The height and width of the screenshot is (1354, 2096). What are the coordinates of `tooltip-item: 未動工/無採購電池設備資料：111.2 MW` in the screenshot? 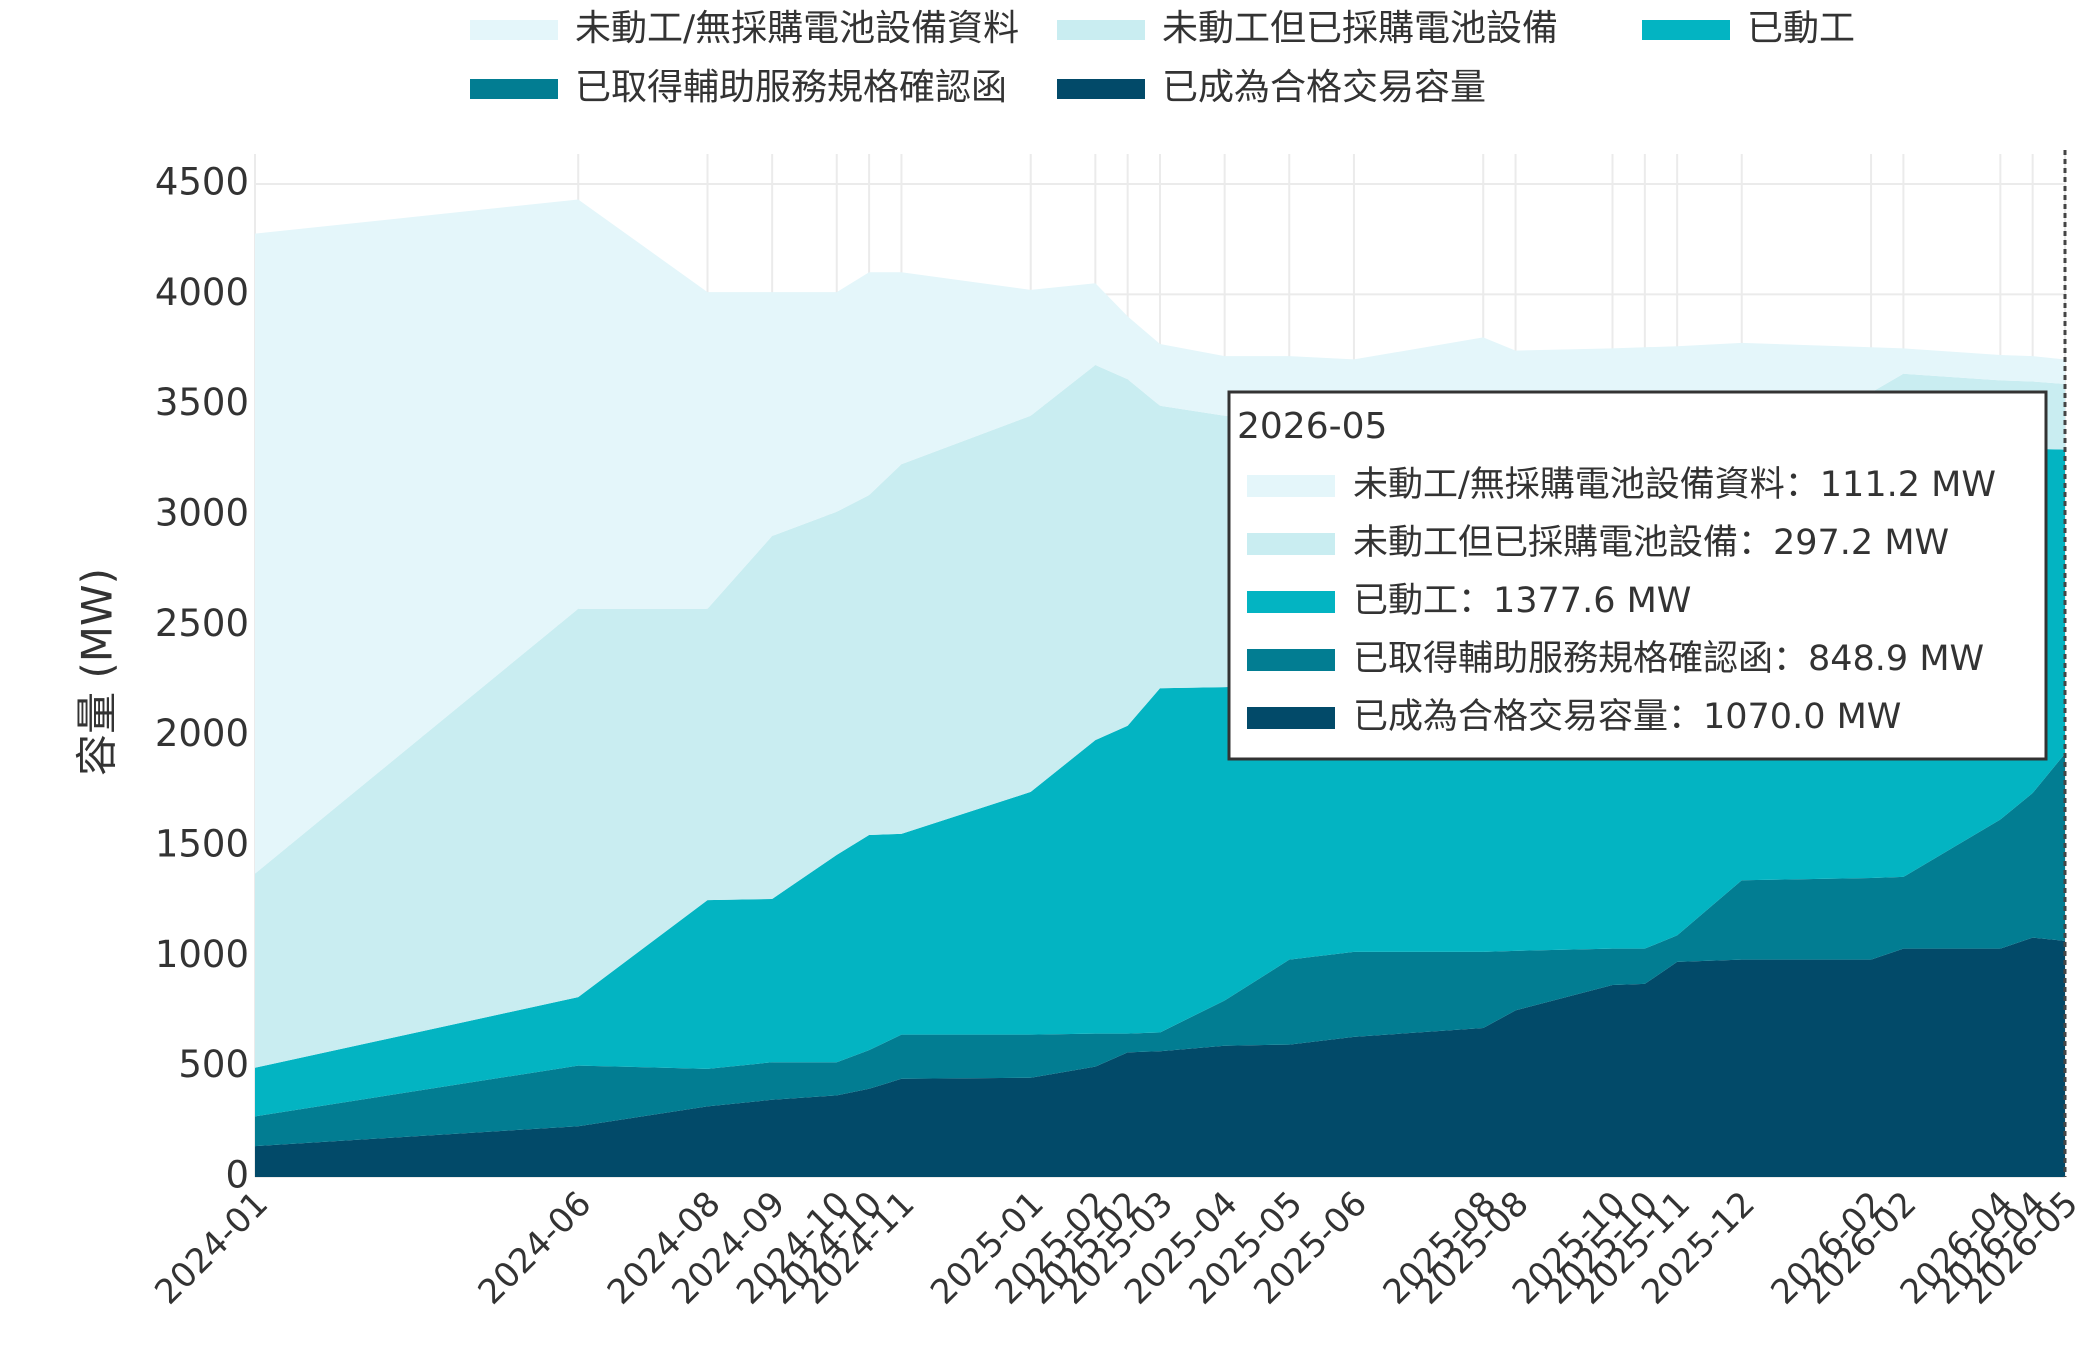 It's located at (1674, 485).